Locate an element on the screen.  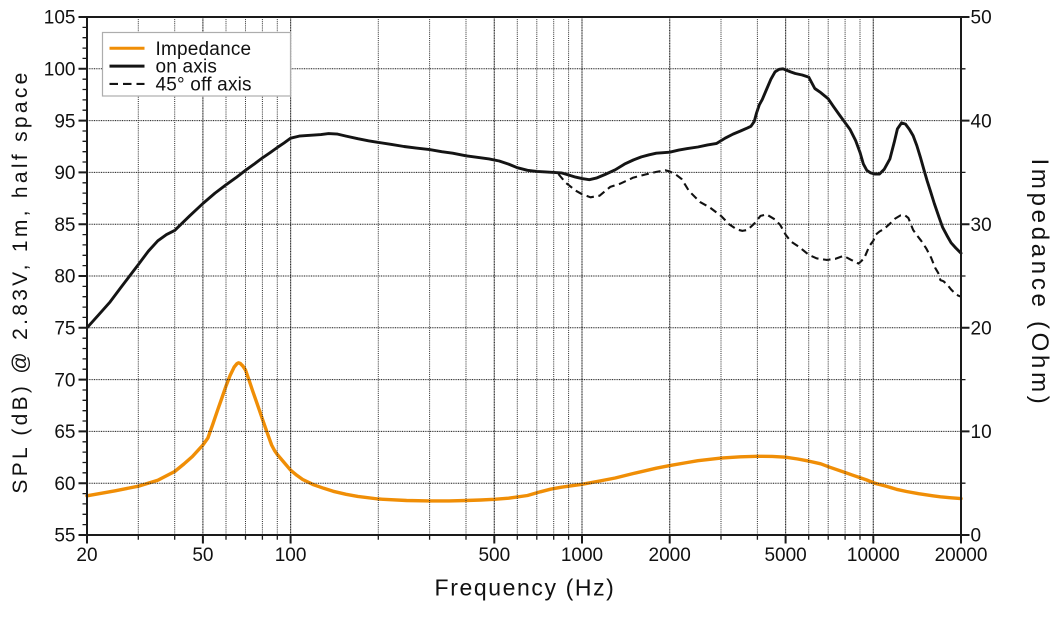
svg-text: on axis is located at coordinates (187, 67).